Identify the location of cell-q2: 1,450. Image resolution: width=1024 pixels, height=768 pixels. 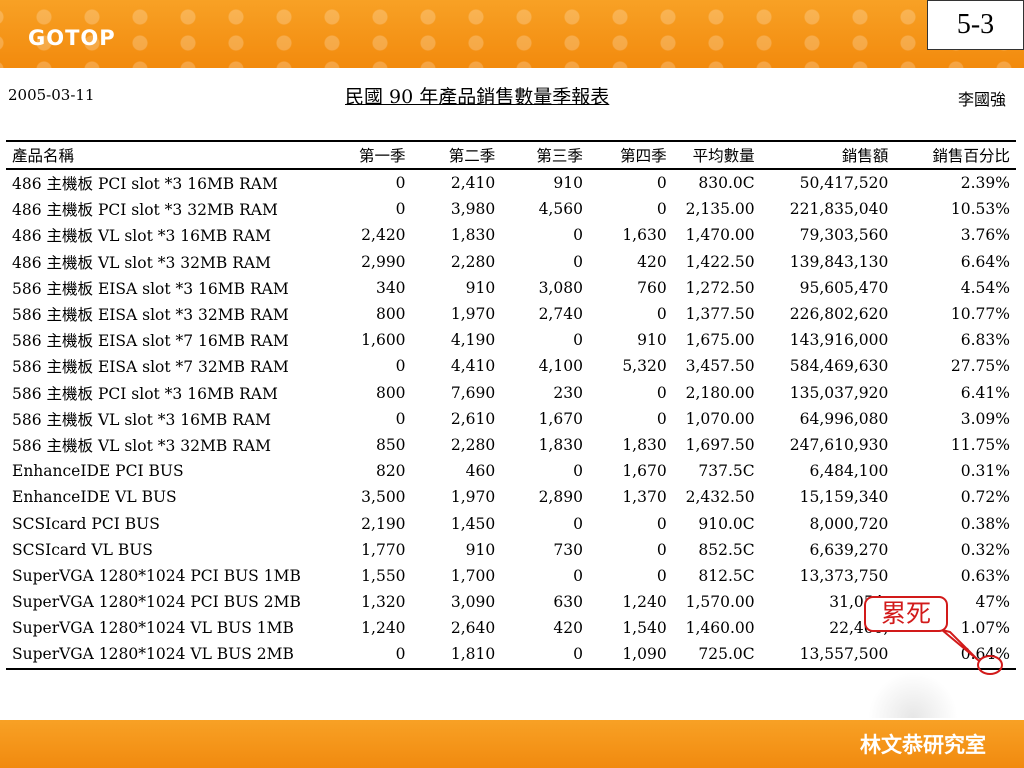
(473, 523).